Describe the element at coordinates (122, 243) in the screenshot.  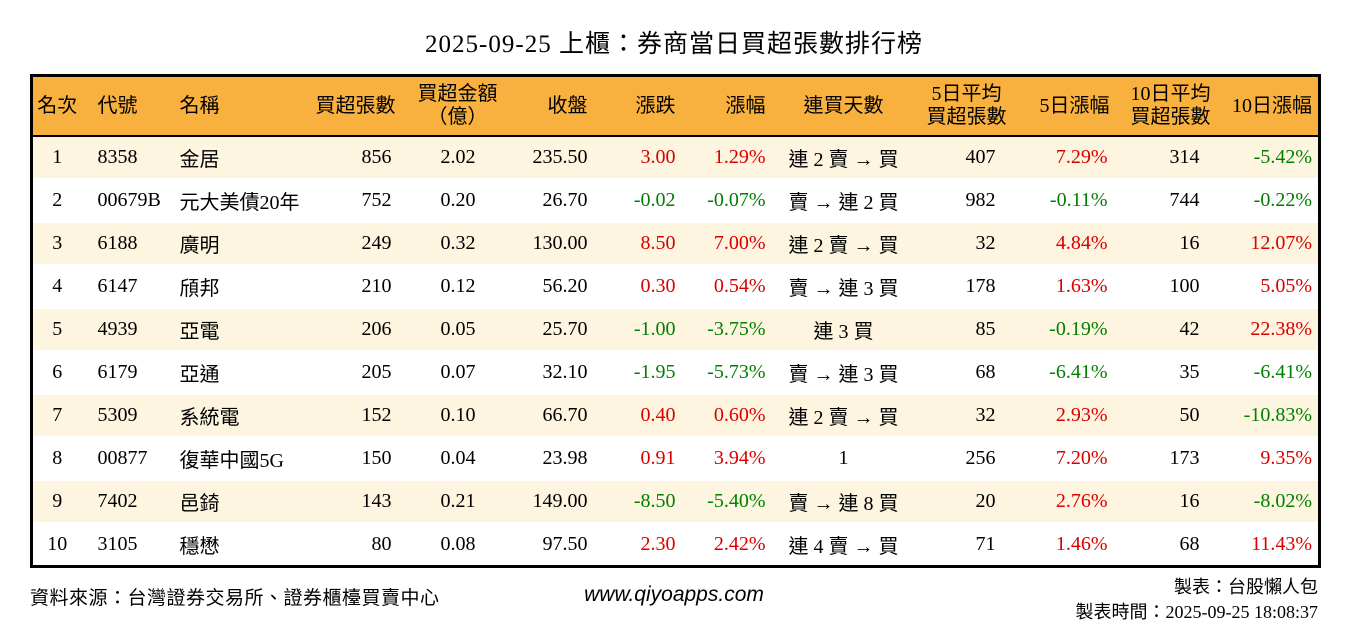
I see `code-cell: 6188` at that location.